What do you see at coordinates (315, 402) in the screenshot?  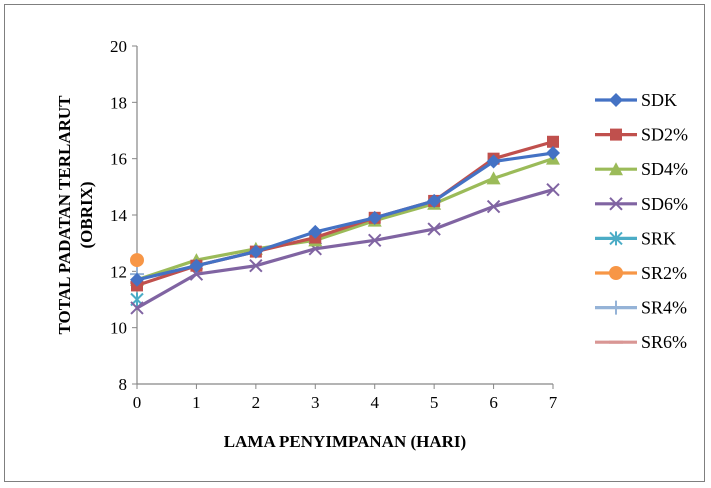 I see `x-tick-label: 3` at bounding box center [315, 402].